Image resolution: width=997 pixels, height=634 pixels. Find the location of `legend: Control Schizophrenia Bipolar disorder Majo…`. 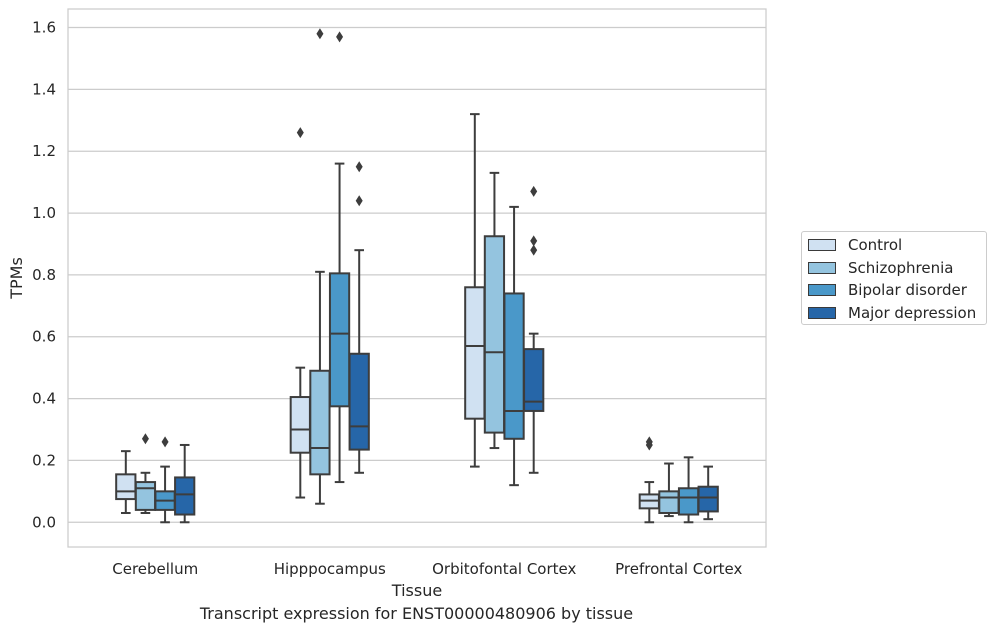

legend: Control Schizophrenia Bipolar disorder Majo… is located at coordinates (894, 278).